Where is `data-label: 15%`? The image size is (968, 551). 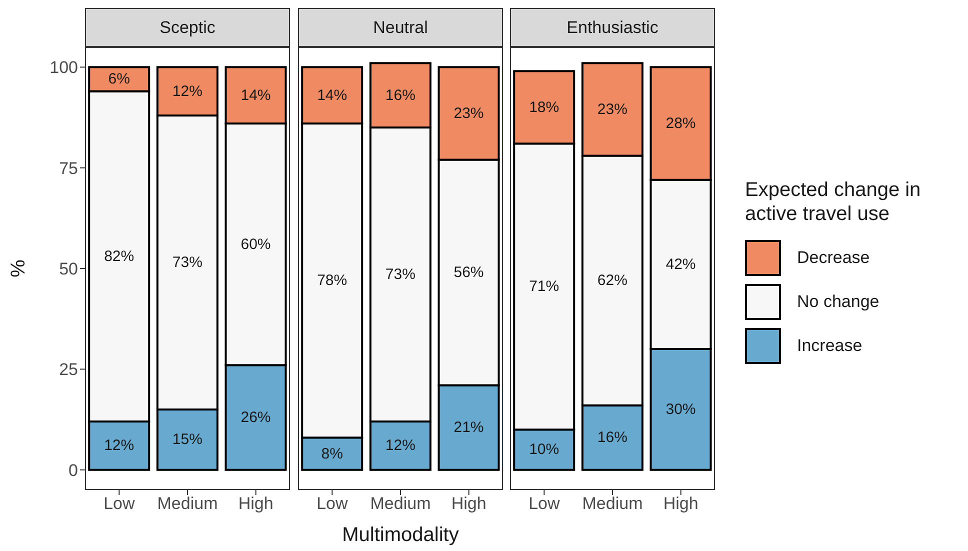
data-label: 15% is located at coordinates (187, 439).